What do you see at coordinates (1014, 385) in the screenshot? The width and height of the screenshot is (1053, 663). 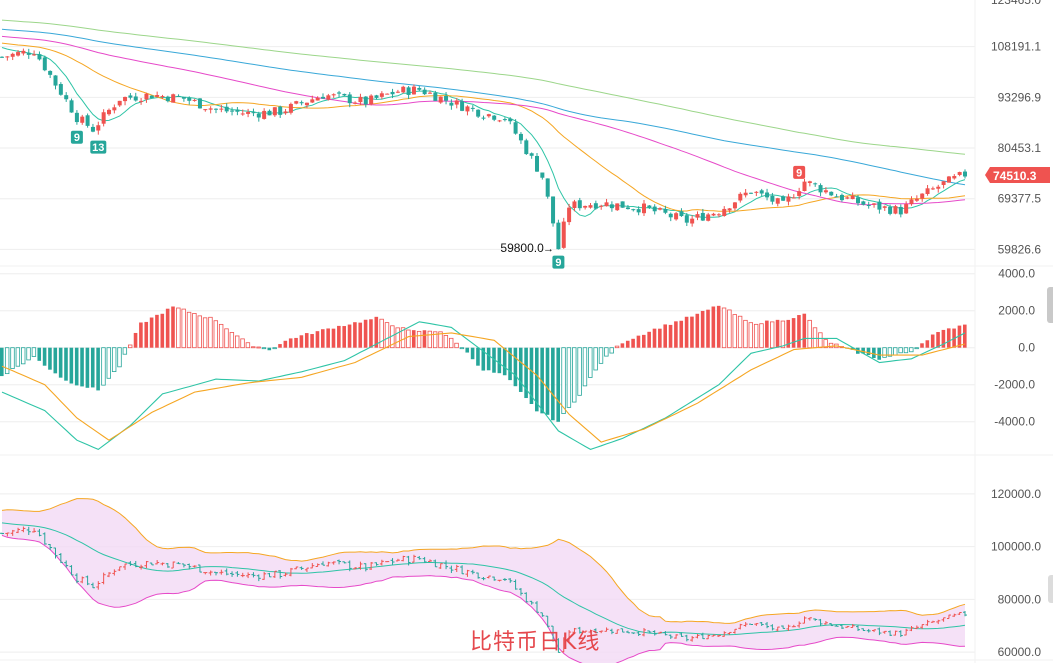 I see `macd-tick-label: -2000.0` at bounding box center [1014, 385].